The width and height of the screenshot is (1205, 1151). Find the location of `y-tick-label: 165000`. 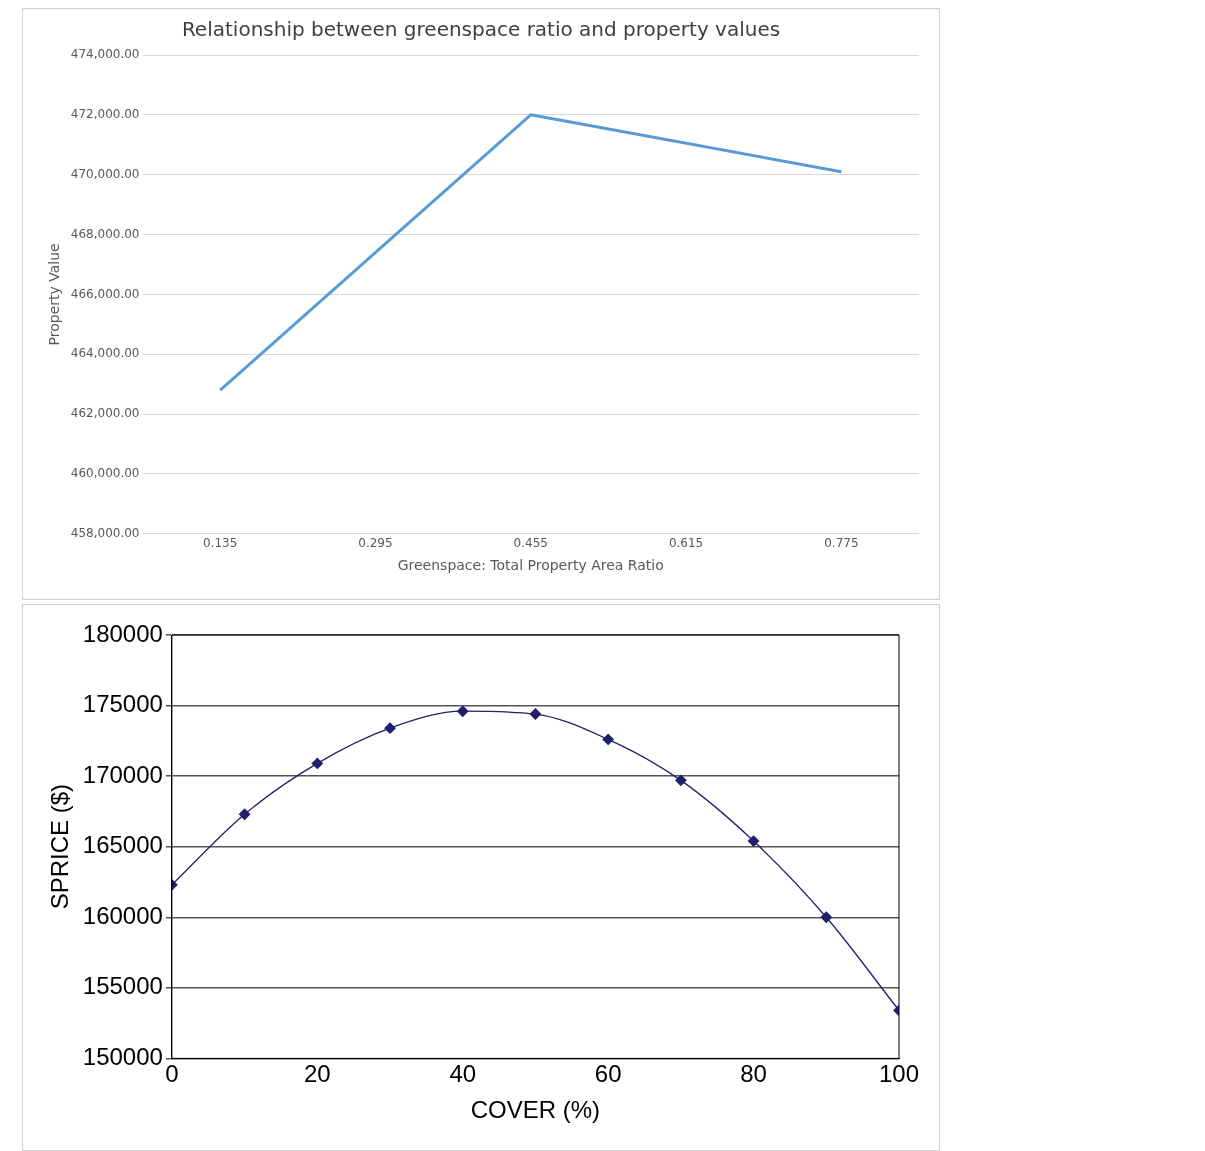

y-tick-label: 165000 is located at coordinates (122, 845).